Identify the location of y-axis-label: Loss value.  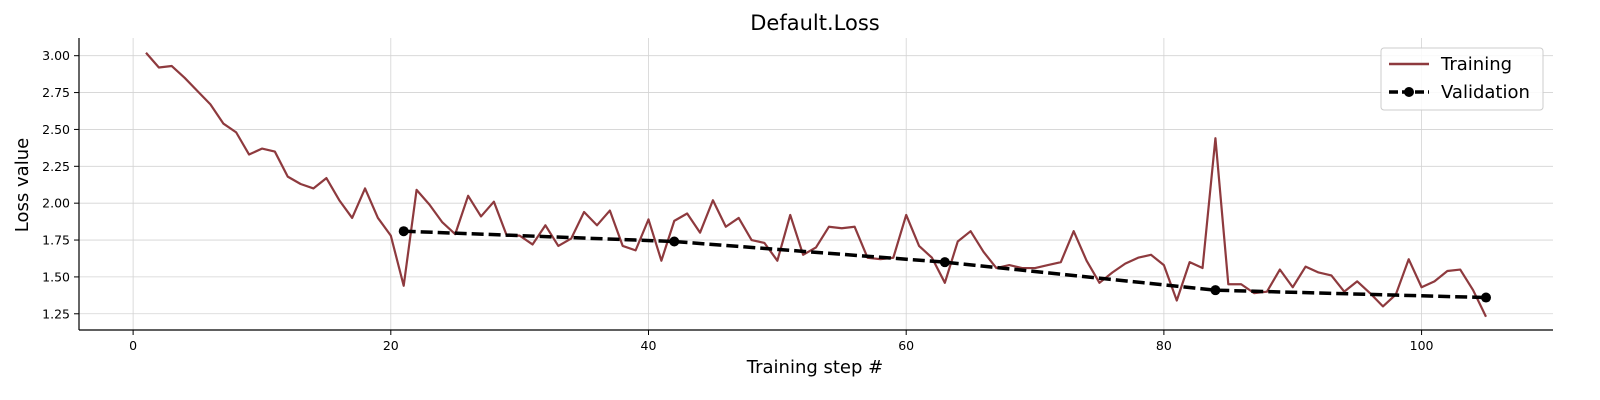
(22, 185).